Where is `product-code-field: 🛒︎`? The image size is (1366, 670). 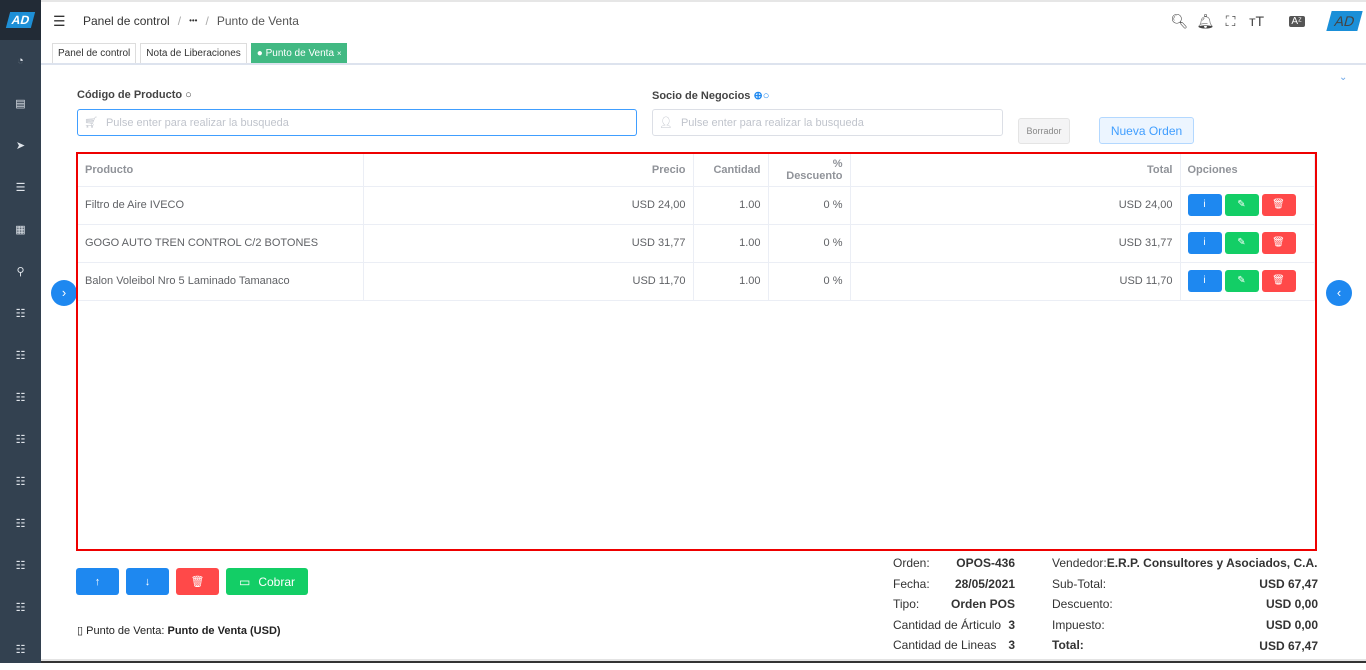
product-code-field: 🛒︎ is located at coordinates (357, 122).